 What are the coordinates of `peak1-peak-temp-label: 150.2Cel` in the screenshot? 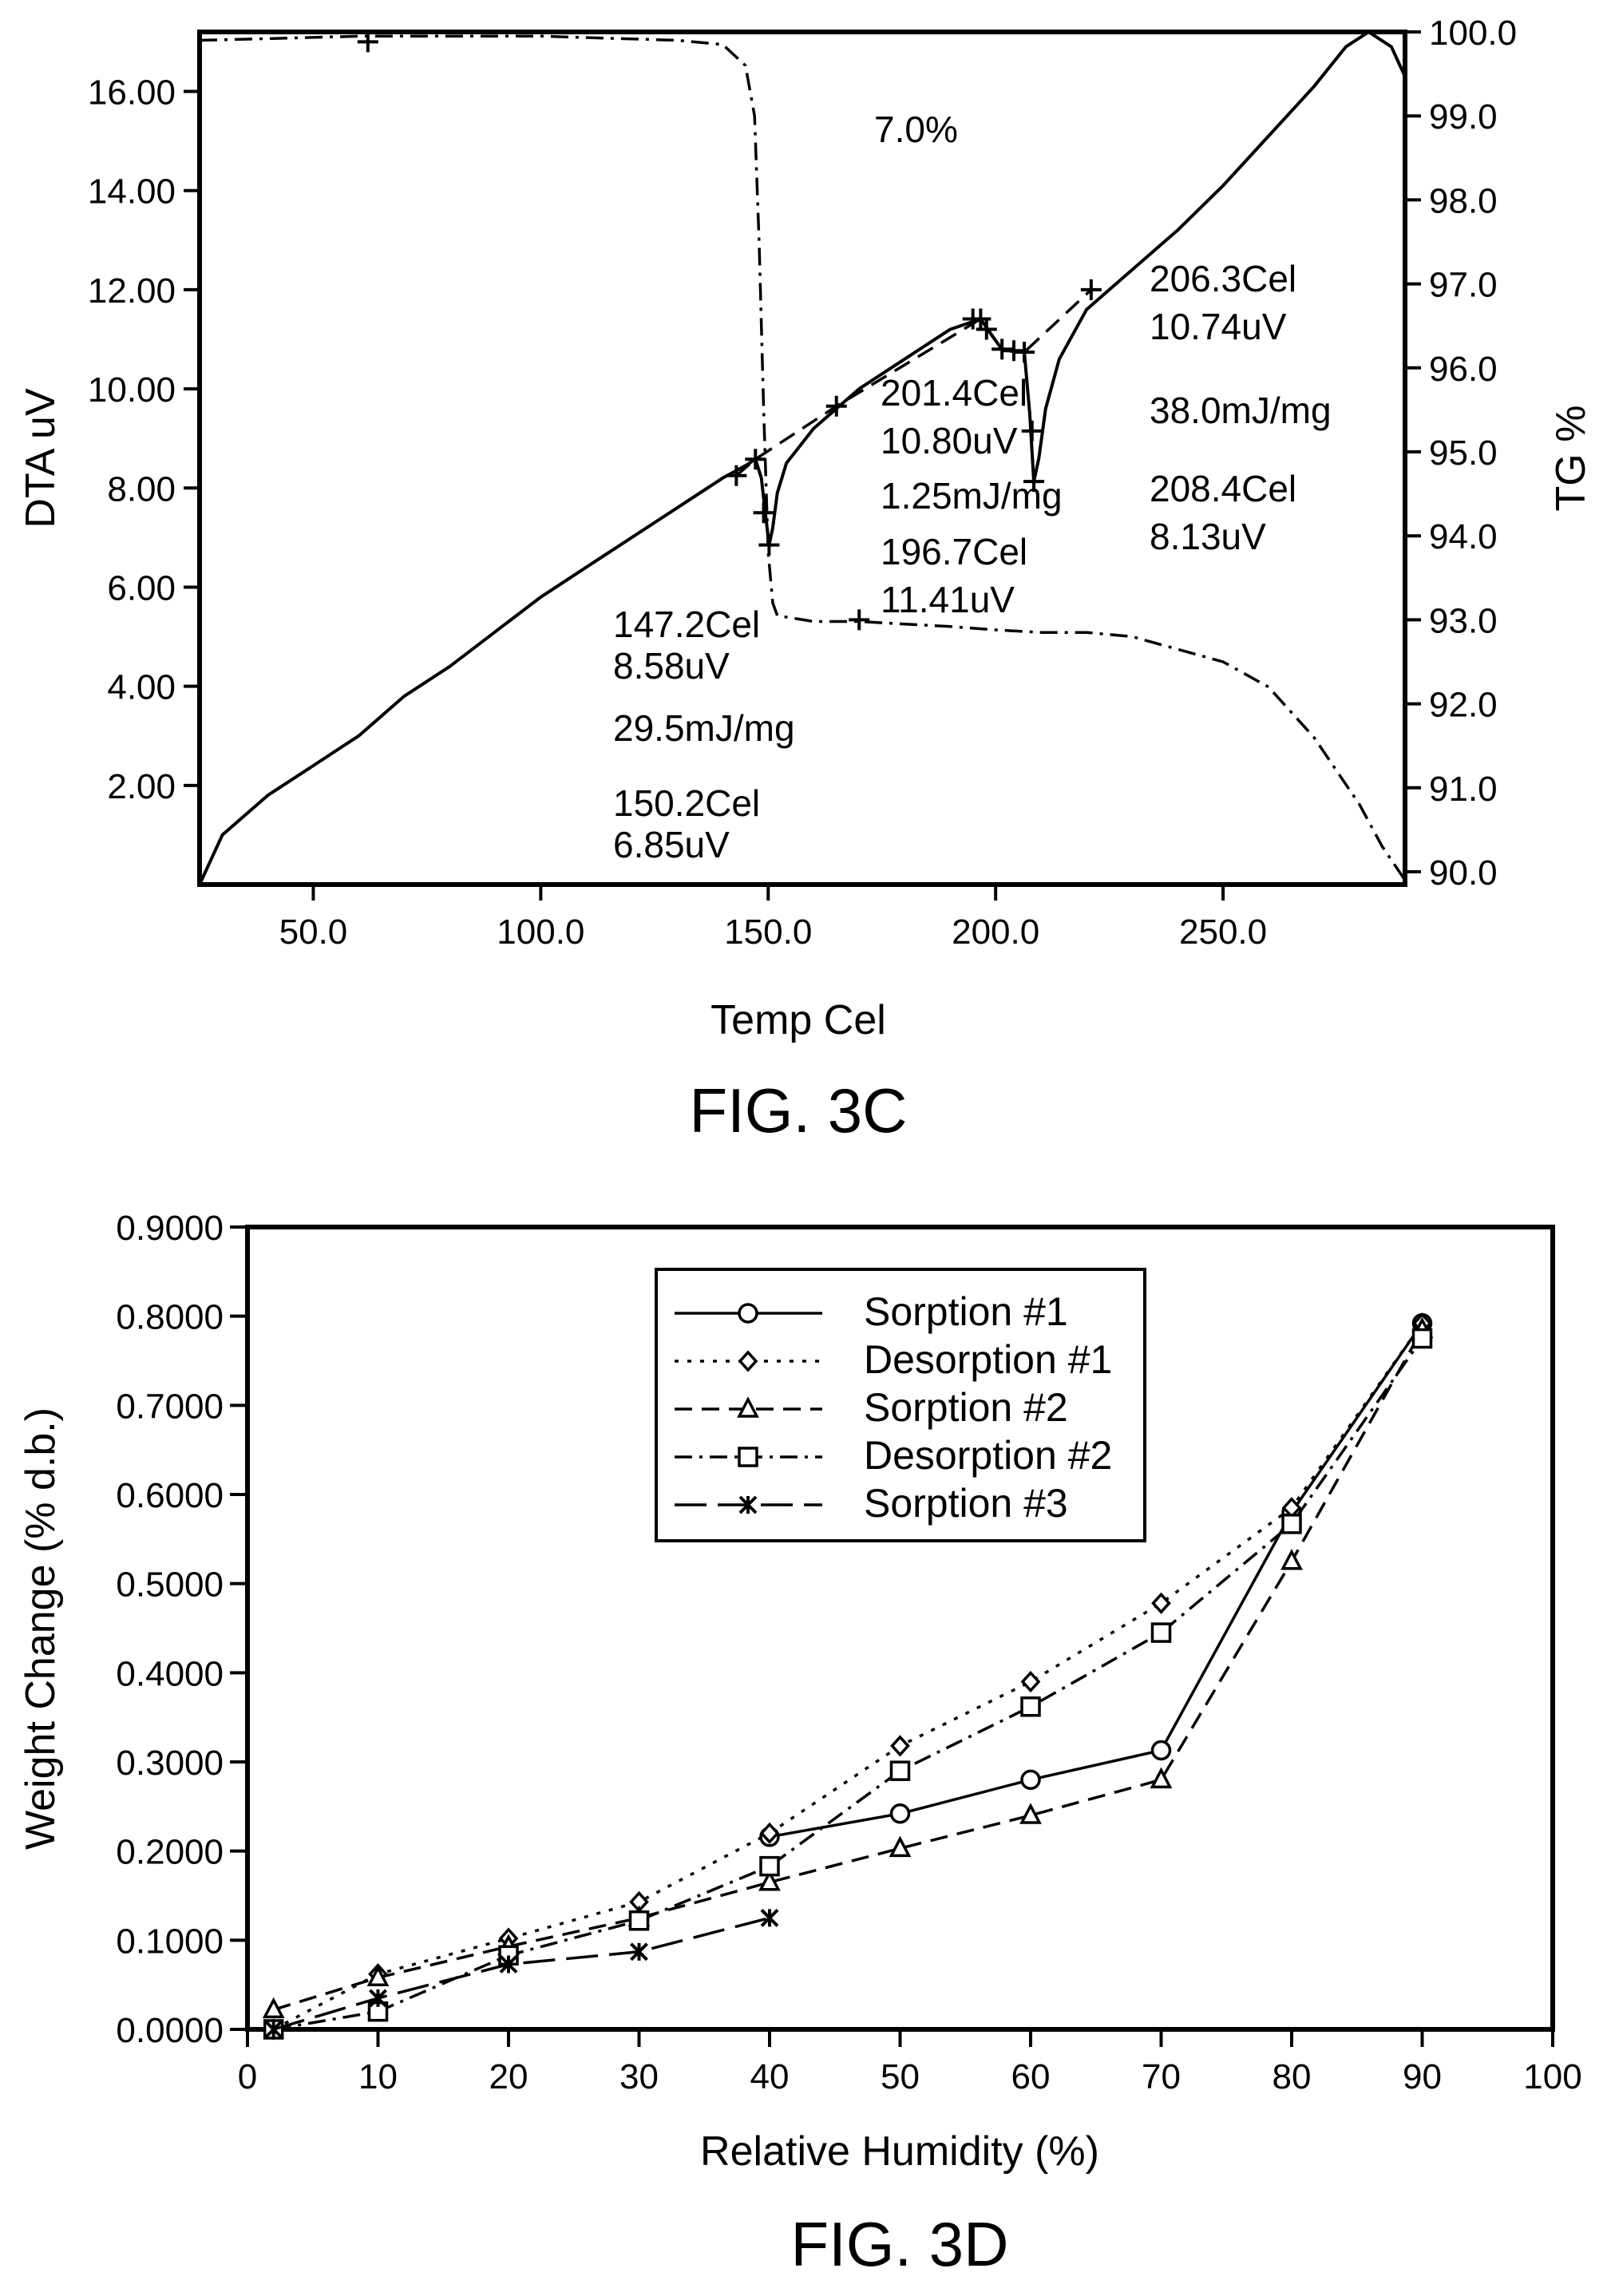 It's located at (686, 803).